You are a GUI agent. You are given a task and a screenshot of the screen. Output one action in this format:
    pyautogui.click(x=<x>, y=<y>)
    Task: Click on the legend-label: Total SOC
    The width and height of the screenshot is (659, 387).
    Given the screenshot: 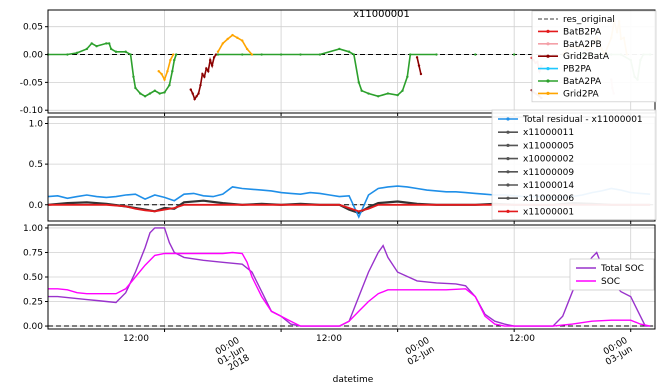 What is the action you would take?
    pyautogui.click(x=622, y=269)
    